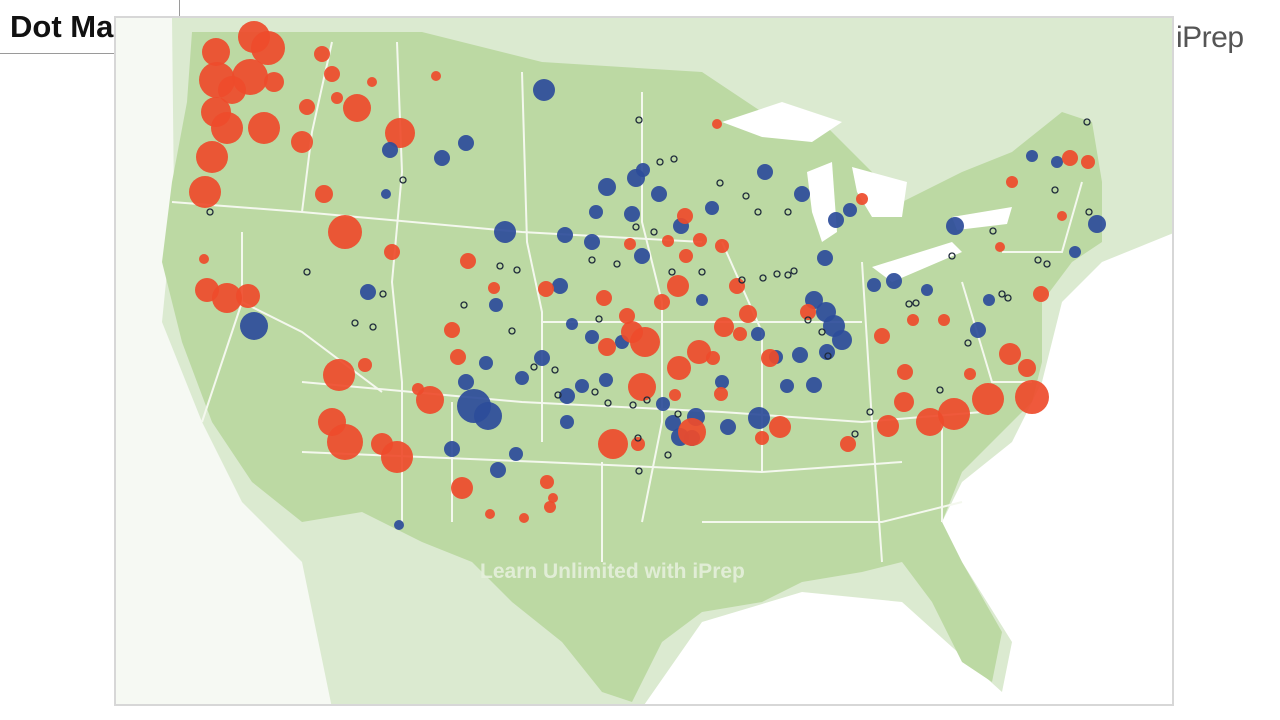 The image size is (1280, 720). What do you see at coordinates (1210, 37) in the screenshot?
I see `iprep-logo-text: iPrep` at bounding box center [1210, 37].